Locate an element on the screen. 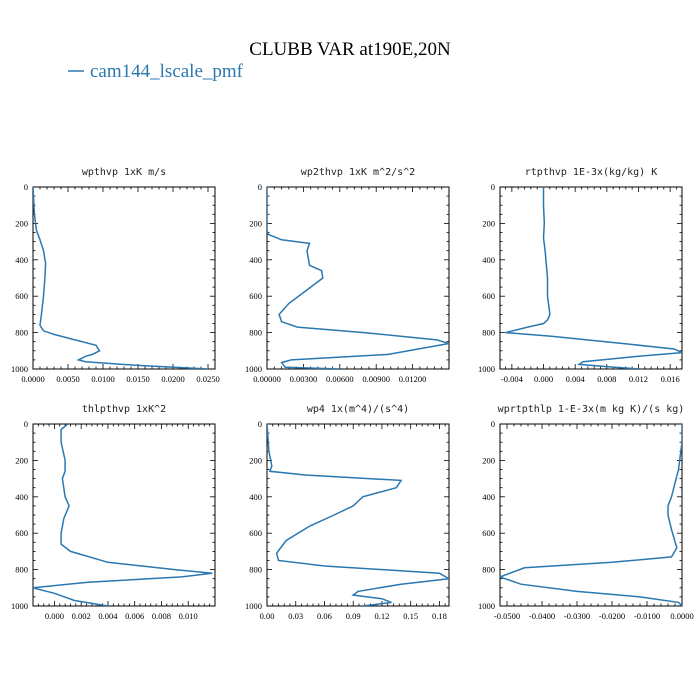  x-tick-label: 0.0050 is located at coordinates (67, 379).